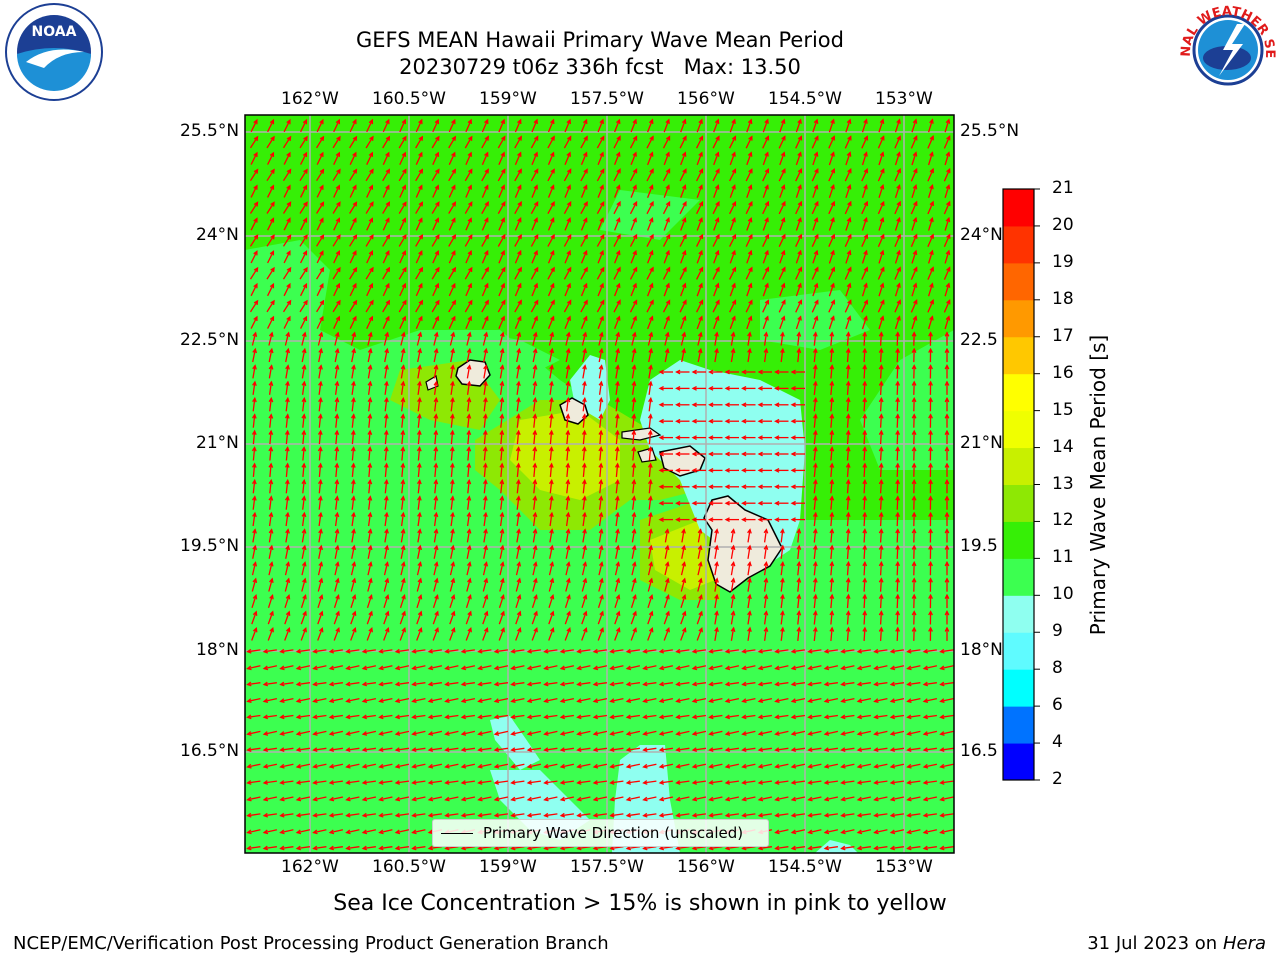 Image resolution: width=1280 pixels, height=960 pixels. What do you see at coordinates (54, 32) in the screenshot?
I see `noaa-logo-text: NOAA` at bounding box center [54, 32].